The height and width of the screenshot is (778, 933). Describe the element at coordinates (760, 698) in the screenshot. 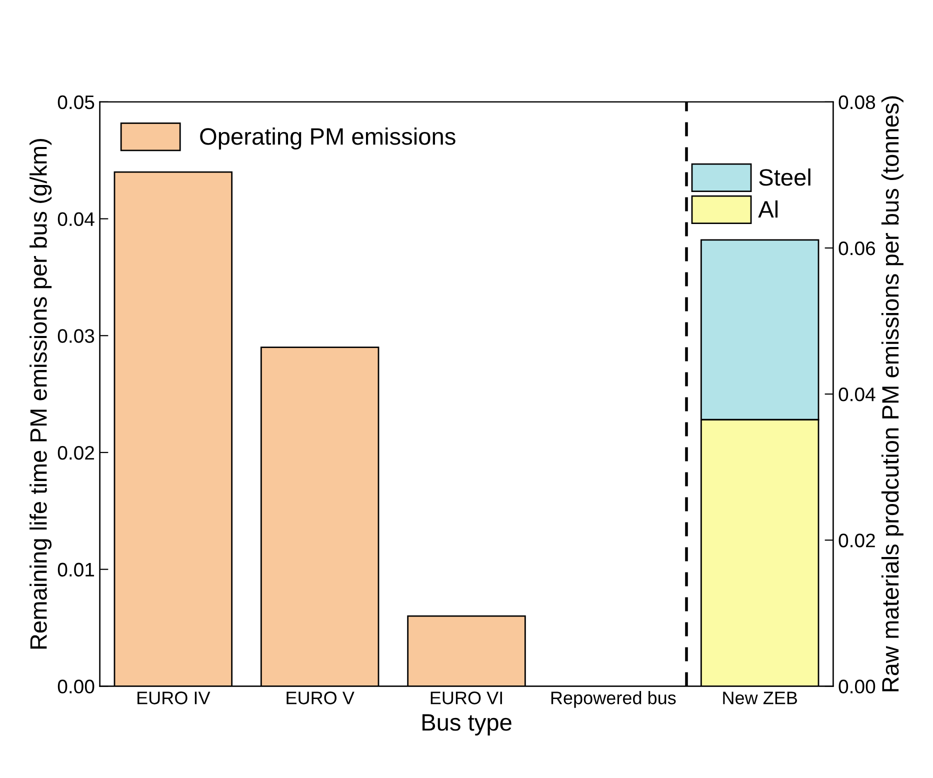

I see `x-tick-label: New ZEB` at that location.